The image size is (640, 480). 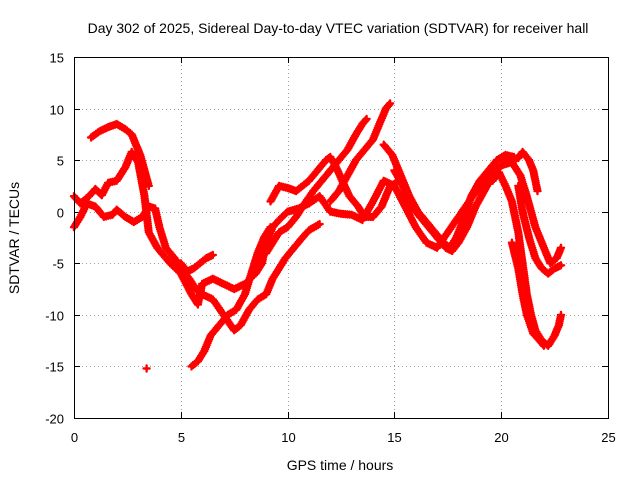 What do you see at coordinates (608, 437) in the screenshot?
I see `x-tick-label: 25` at bounding box center [608, 437].